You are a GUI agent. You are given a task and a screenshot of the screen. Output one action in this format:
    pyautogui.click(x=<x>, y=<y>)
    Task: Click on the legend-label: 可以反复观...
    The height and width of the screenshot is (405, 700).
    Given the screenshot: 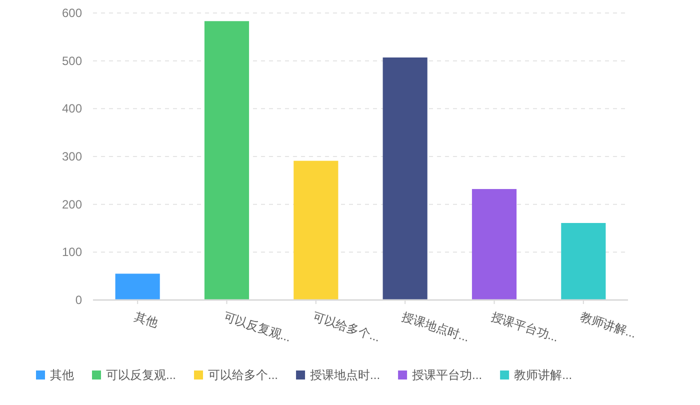 What is the action you would take?
    pyautogui.click(x=141, y=375)
    